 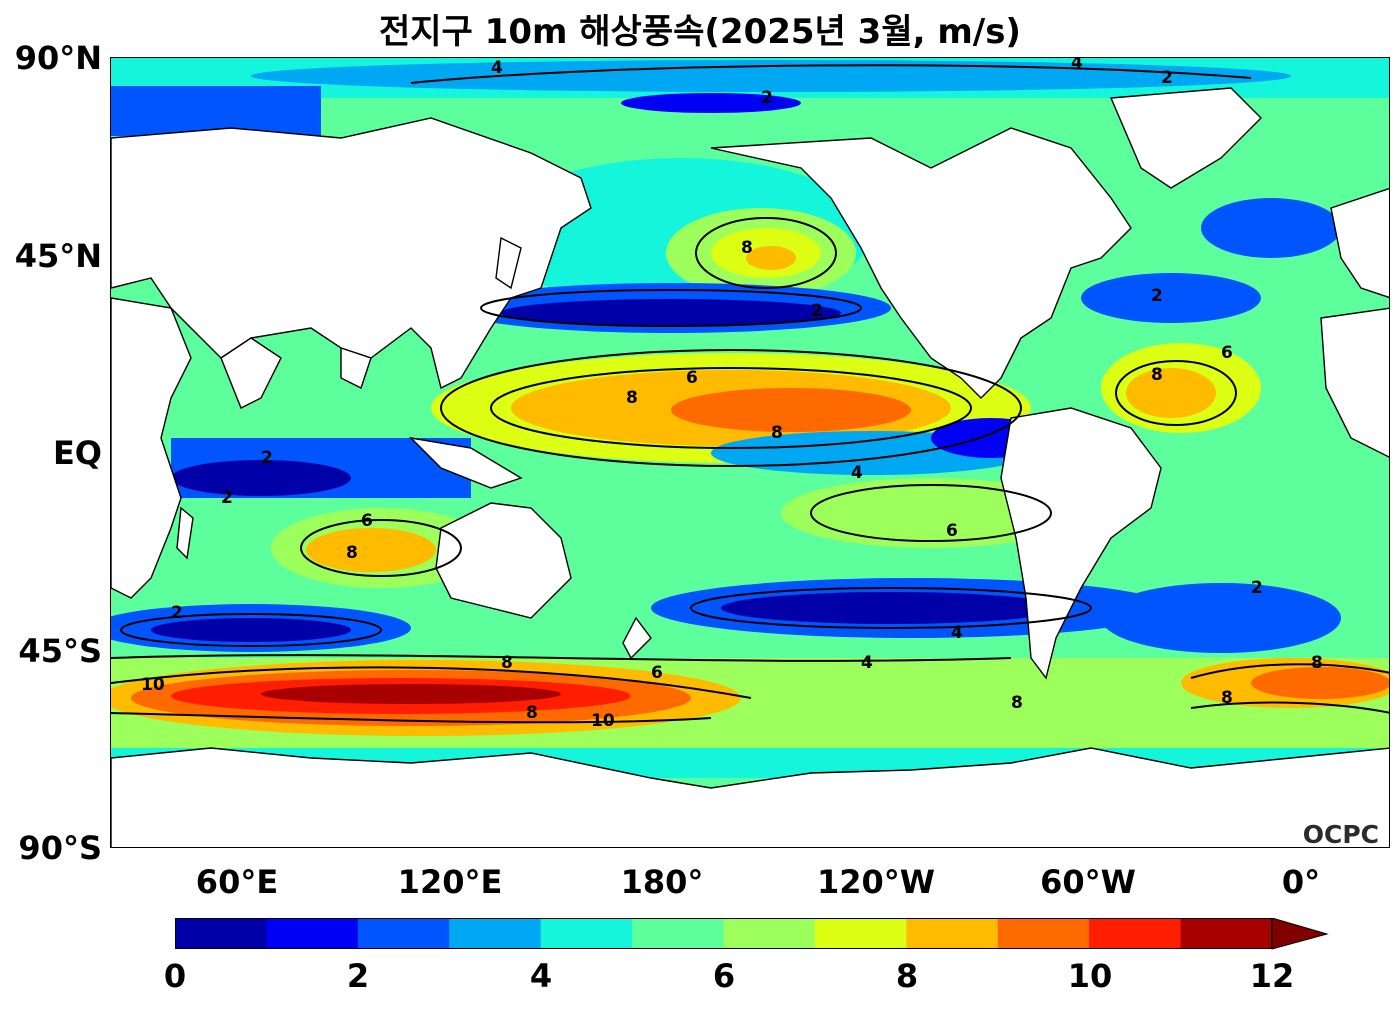 What do you see at coordinates (1359, 243) in the screenshot?
I see `europe-west` at bounding box center [1359, 243].